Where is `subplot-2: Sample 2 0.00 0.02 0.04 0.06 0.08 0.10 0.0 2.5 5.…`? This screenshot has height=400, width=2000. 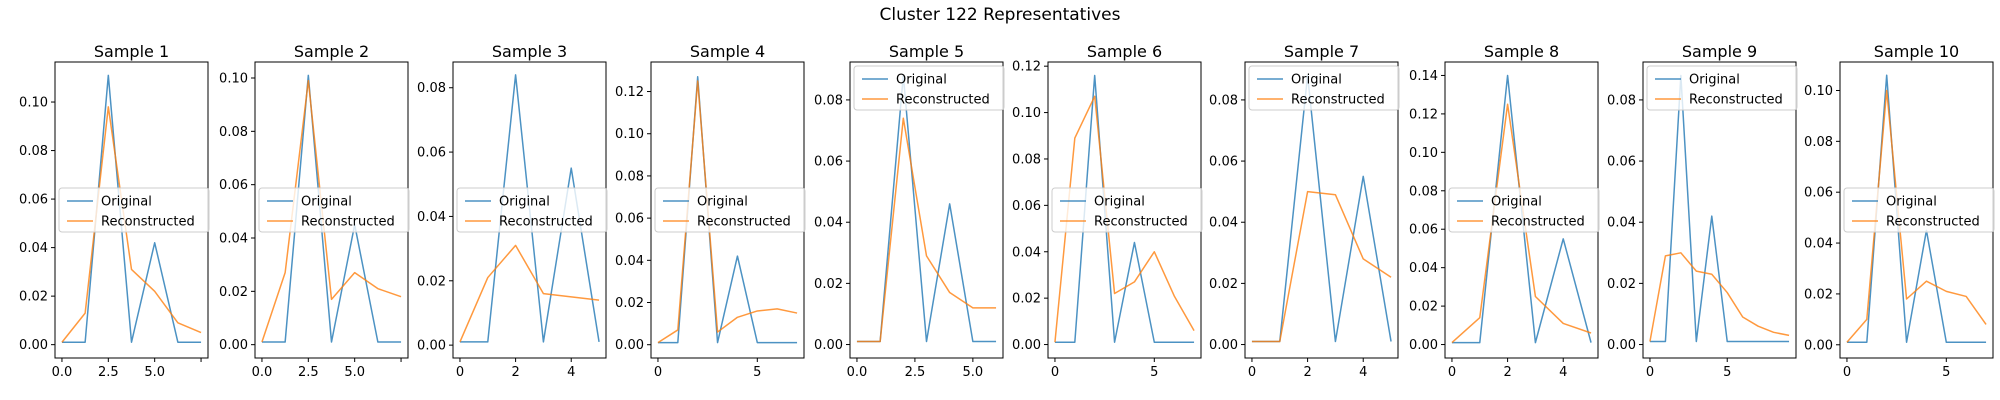 subplot-2: Sample 2 0.00 0.02 0.04 0.06 0.08 0.10 0.0 2.5 5.… is located at coordinates (314, 211).